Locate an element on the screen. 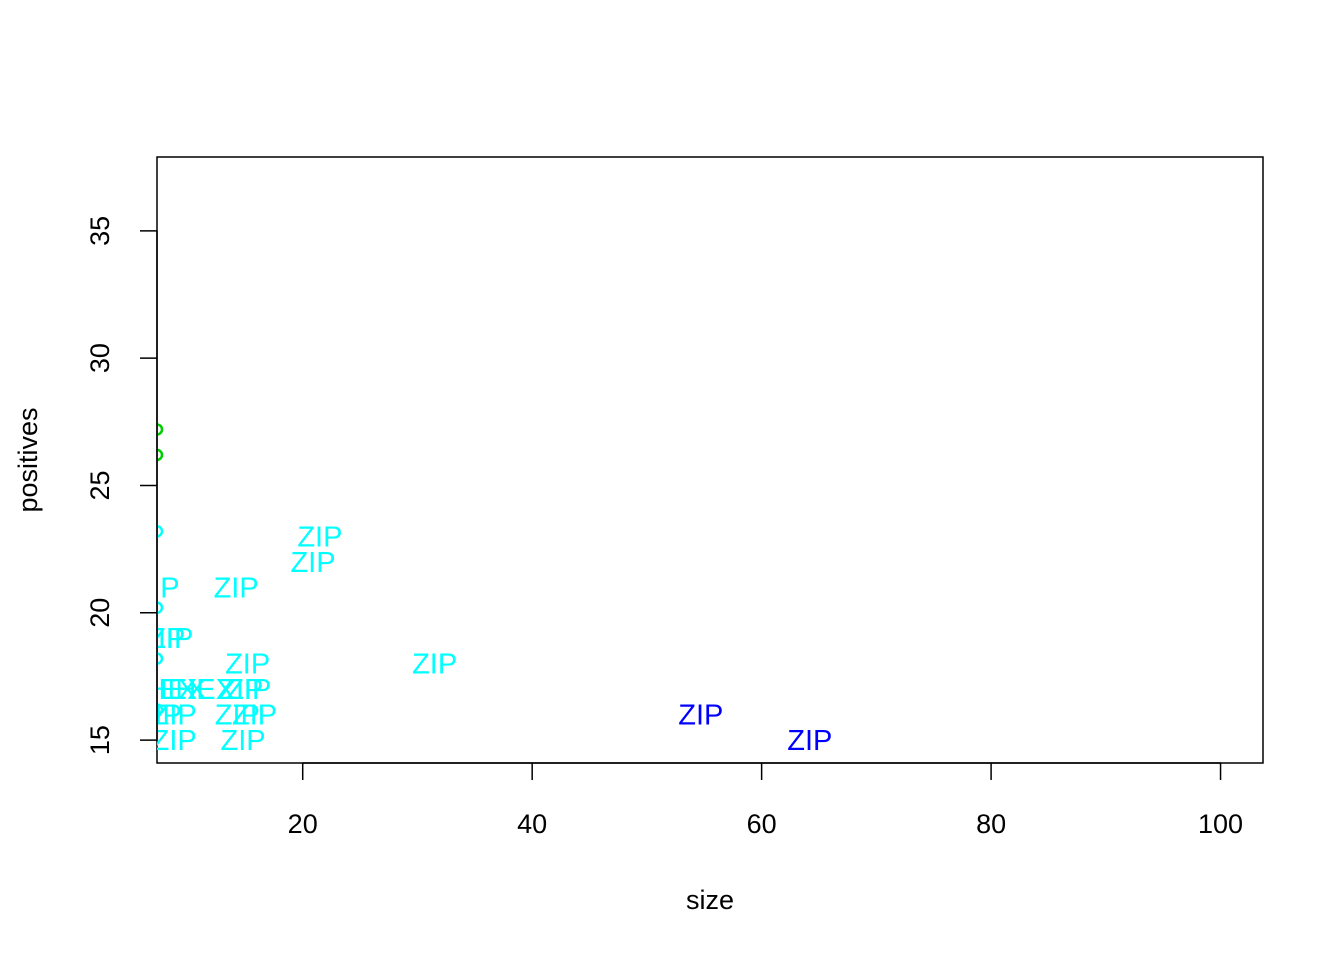 The height and width of the screenshot is (960, 1344). y-tick-label: 30 is located at coordinates (100, 358).